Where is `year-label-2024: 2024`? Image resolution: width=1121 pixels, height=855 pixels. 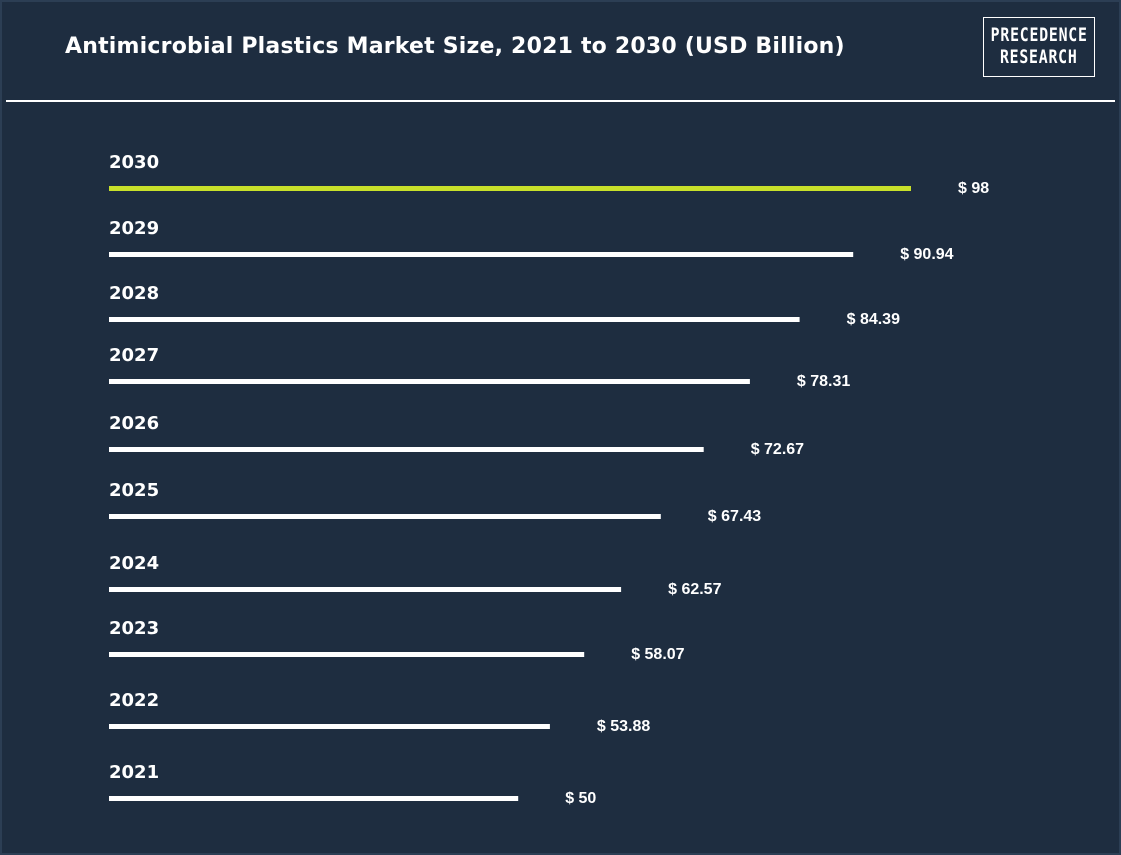 year-label-2024: 2024 is located at coordinates (134, 563).